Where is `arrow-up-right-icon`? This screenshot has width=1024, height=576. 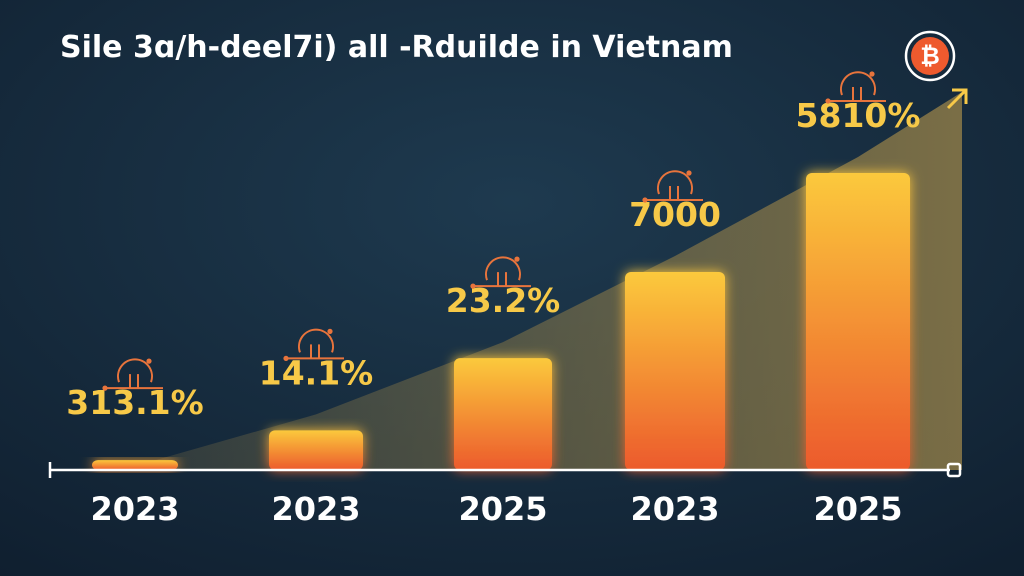
arrow-up-right-icon is located at coordinates (957, 99).